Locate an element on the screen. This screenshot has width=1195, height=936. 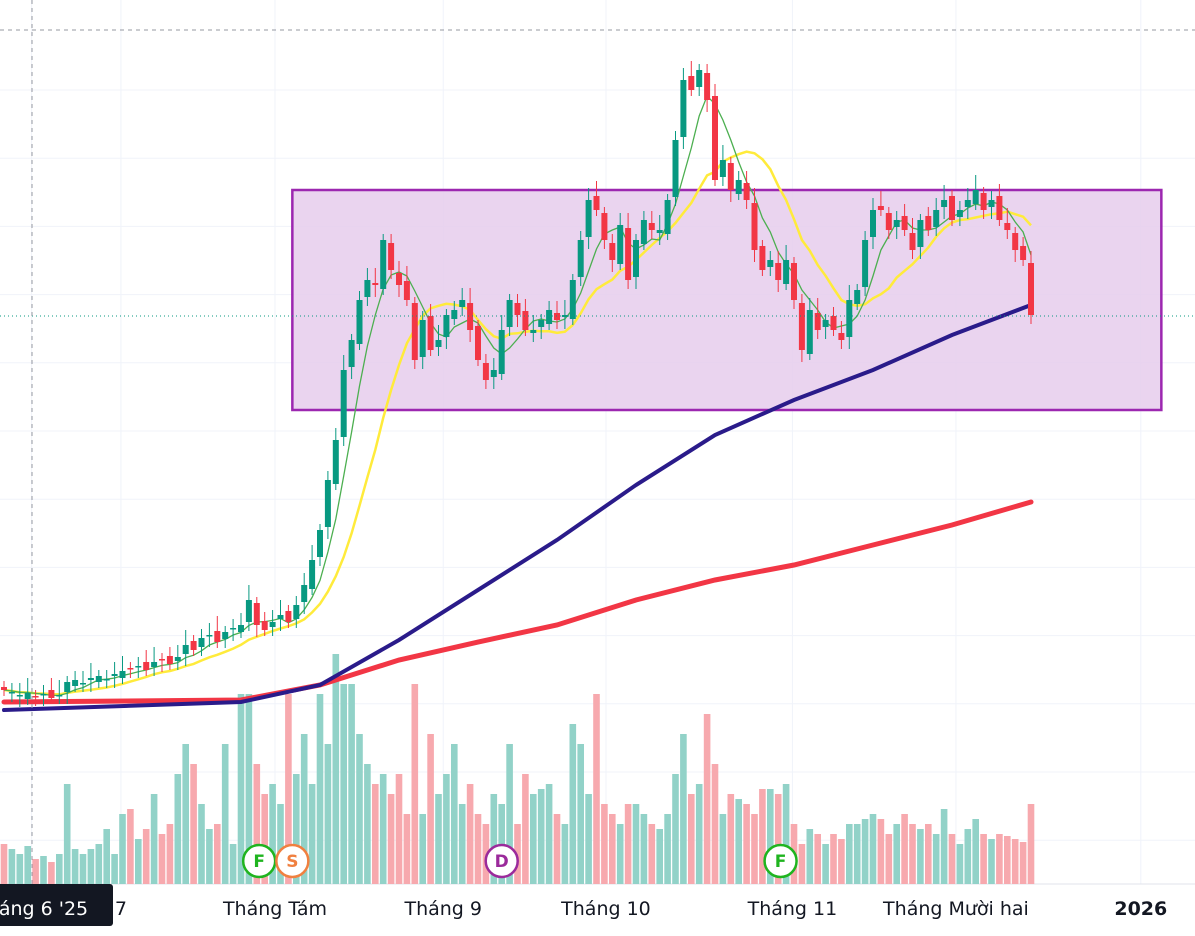
event-marker-f is located at coordinates (780, 861).